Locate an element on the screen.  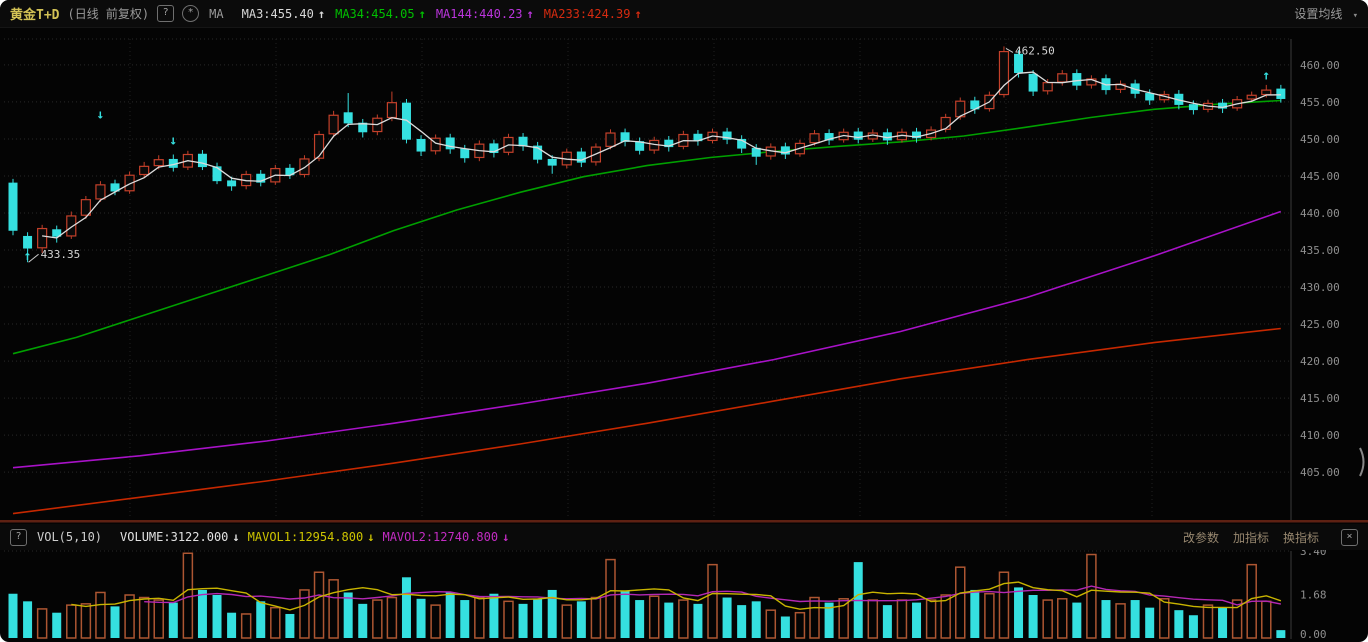
vol-legend-mavol2: MAVOL2:12740.800 ↓ is located at coordinates (445, 537).